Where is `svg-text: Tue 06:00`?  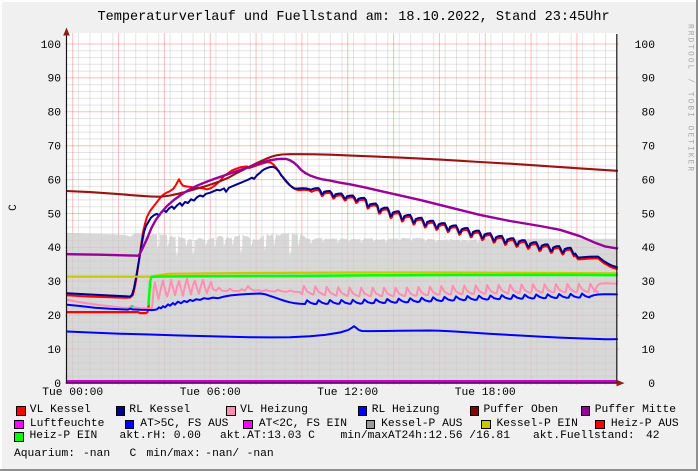 svg-text: Tue 06:00 is located at coordinates (210, 393).